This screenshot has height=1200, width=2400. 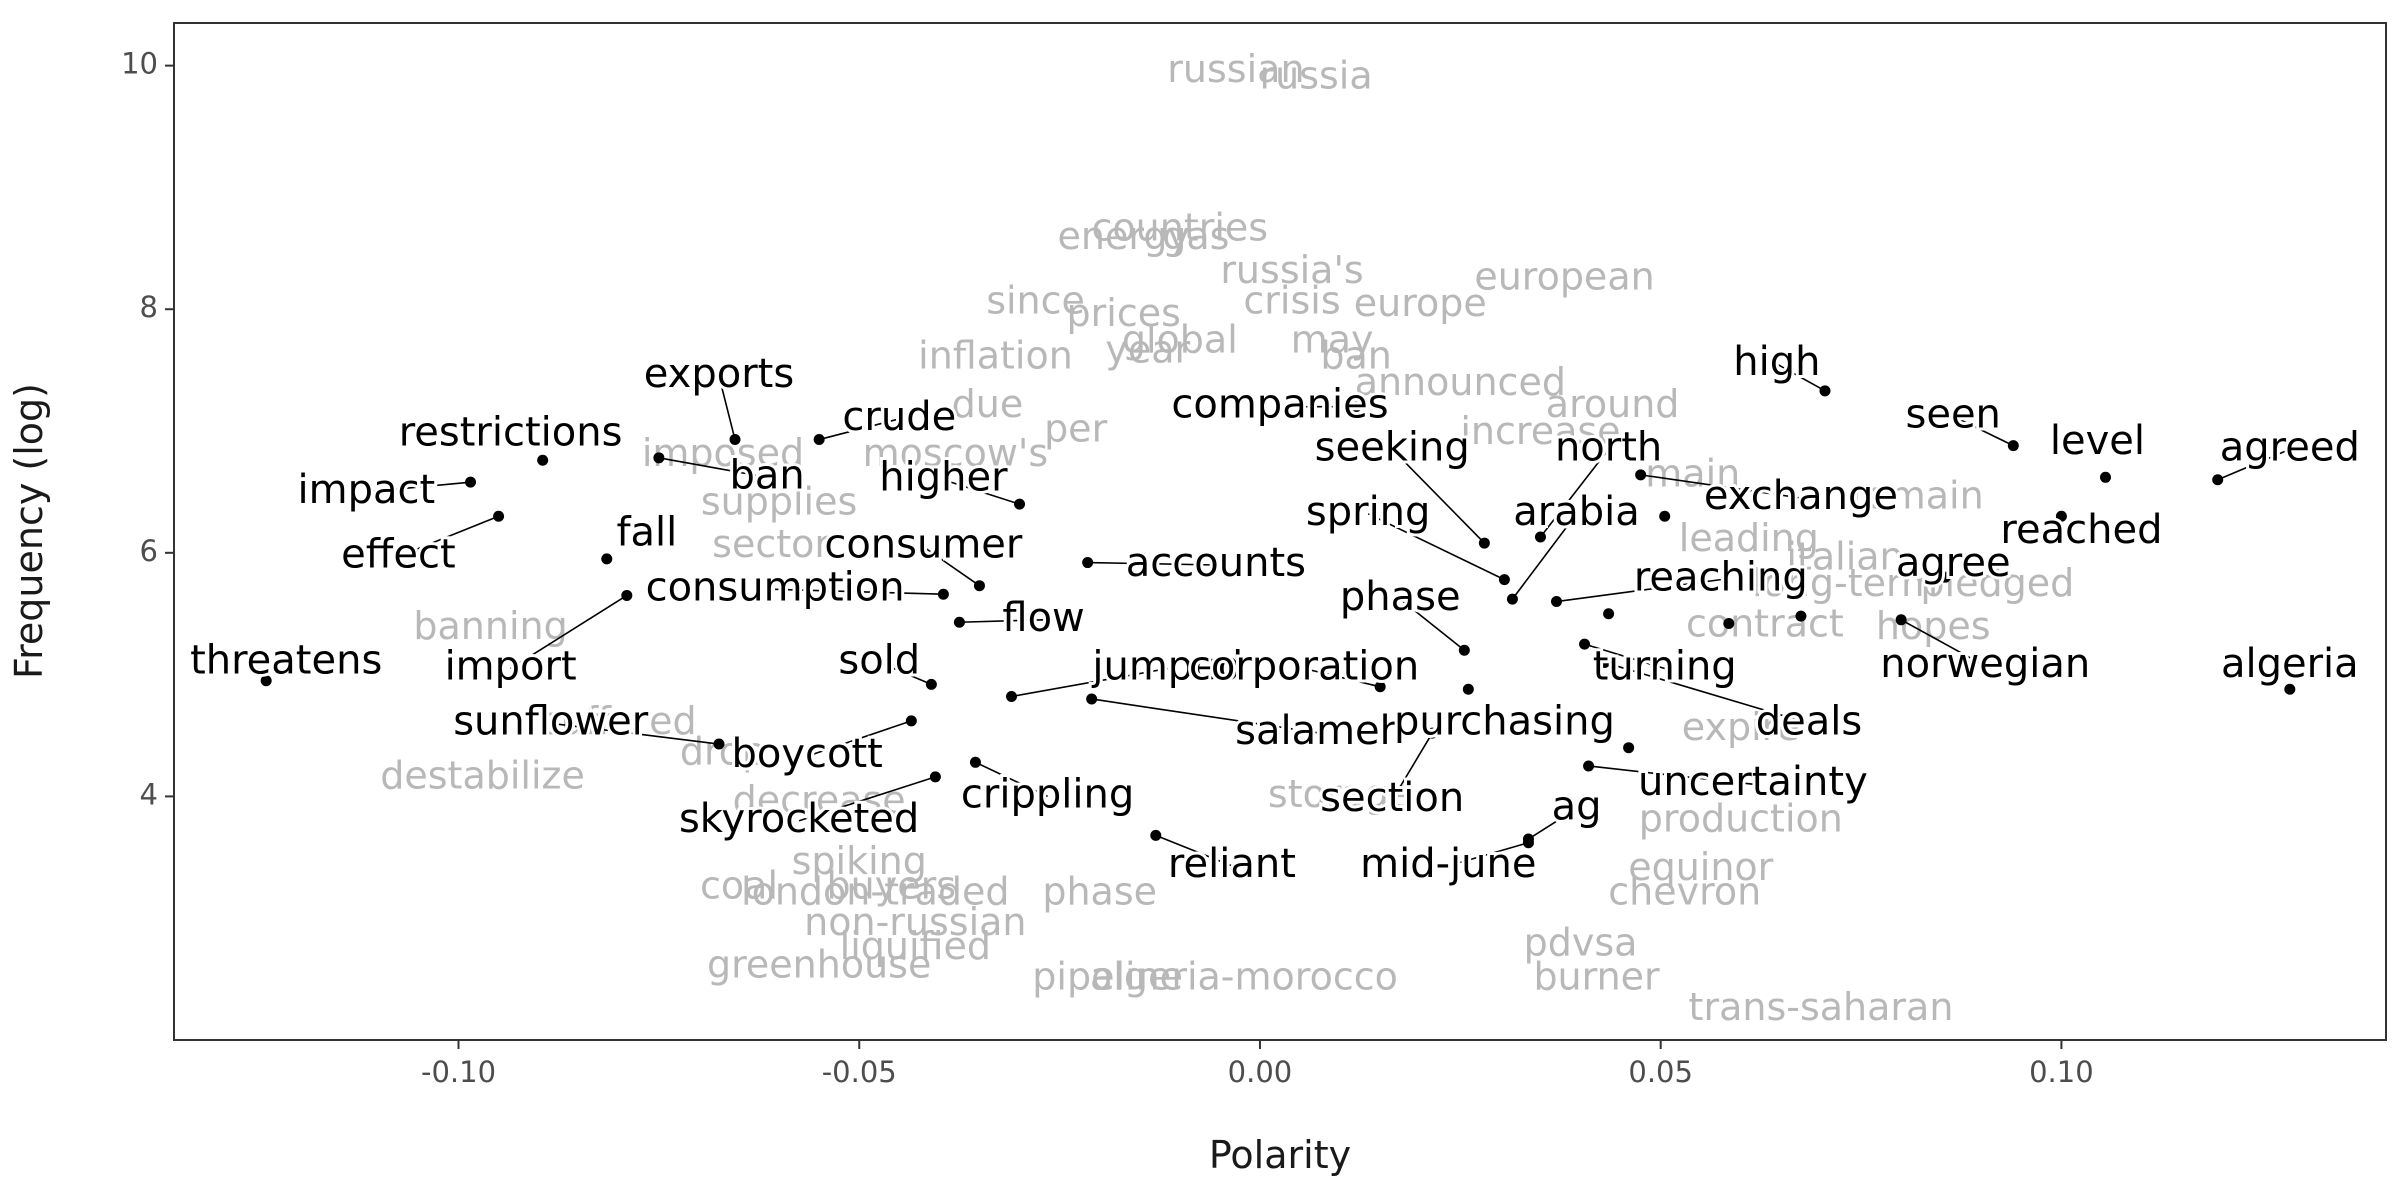 I want to click on background-word-drop-36: drop, so click(x=723, y=751).